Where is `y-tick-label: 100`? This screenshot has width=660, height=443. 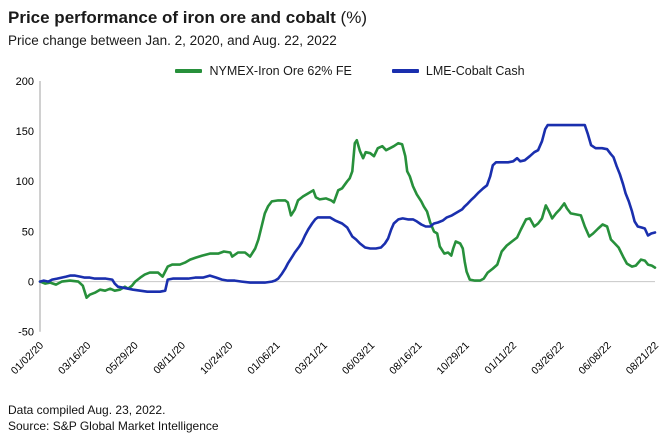
y-tick-label: 100 is located at coordinates (25, 182).